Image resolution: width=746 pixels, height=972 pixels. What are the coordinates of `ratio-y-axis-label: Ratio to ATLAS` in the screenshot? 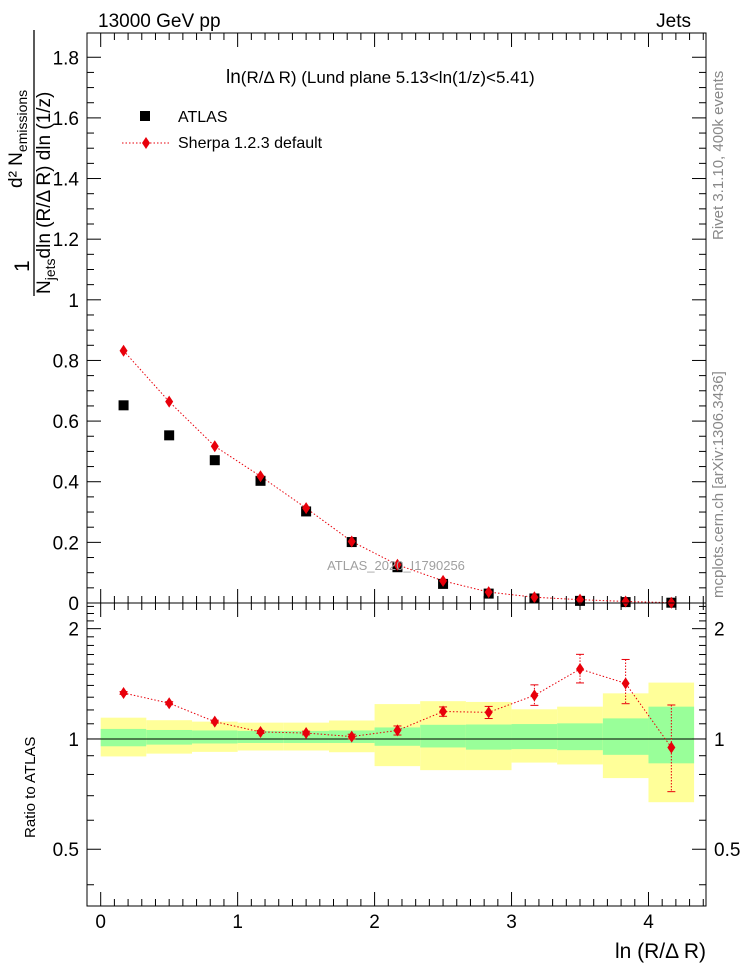 It's located at (30, 787).